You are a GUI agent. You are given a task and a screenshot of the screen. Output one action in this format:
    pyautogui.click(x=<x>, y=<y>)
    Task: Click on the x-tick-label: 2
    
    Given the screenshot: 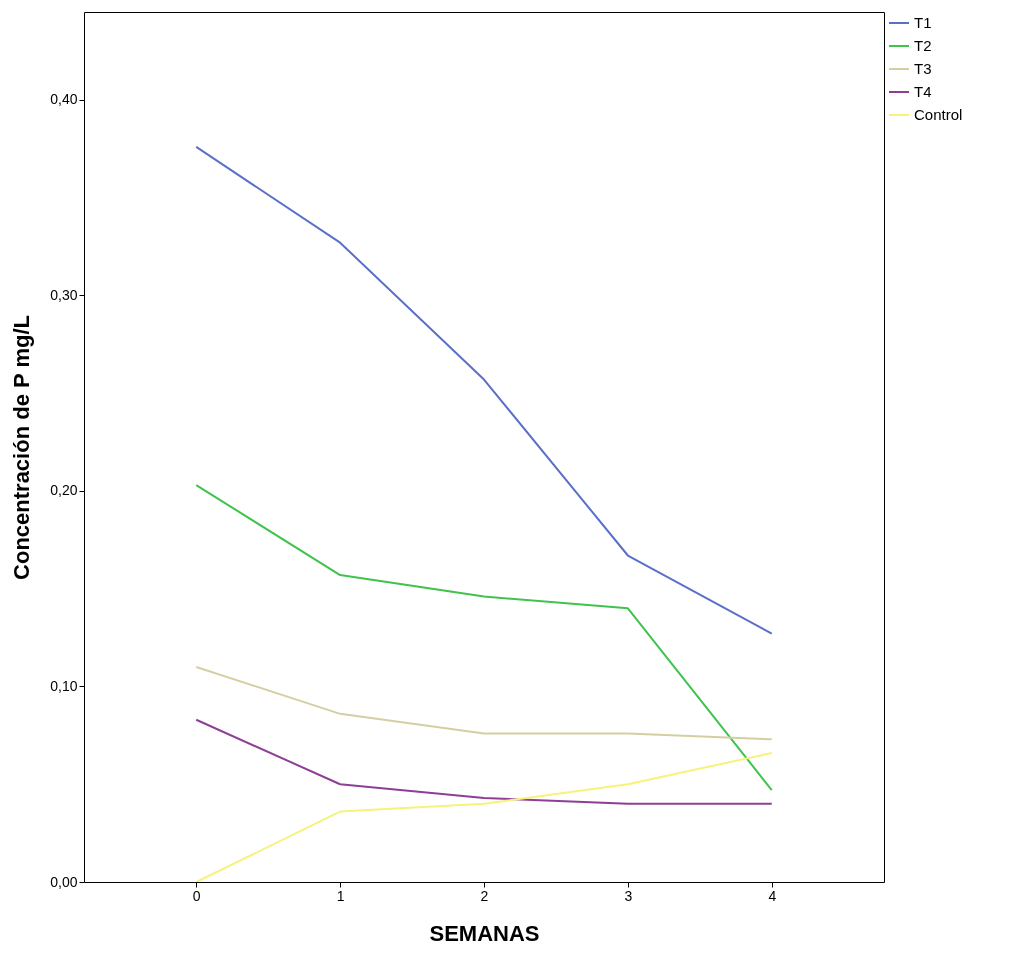 What is the action you would take?
    pyautogui.click(x=484, y=895)
    